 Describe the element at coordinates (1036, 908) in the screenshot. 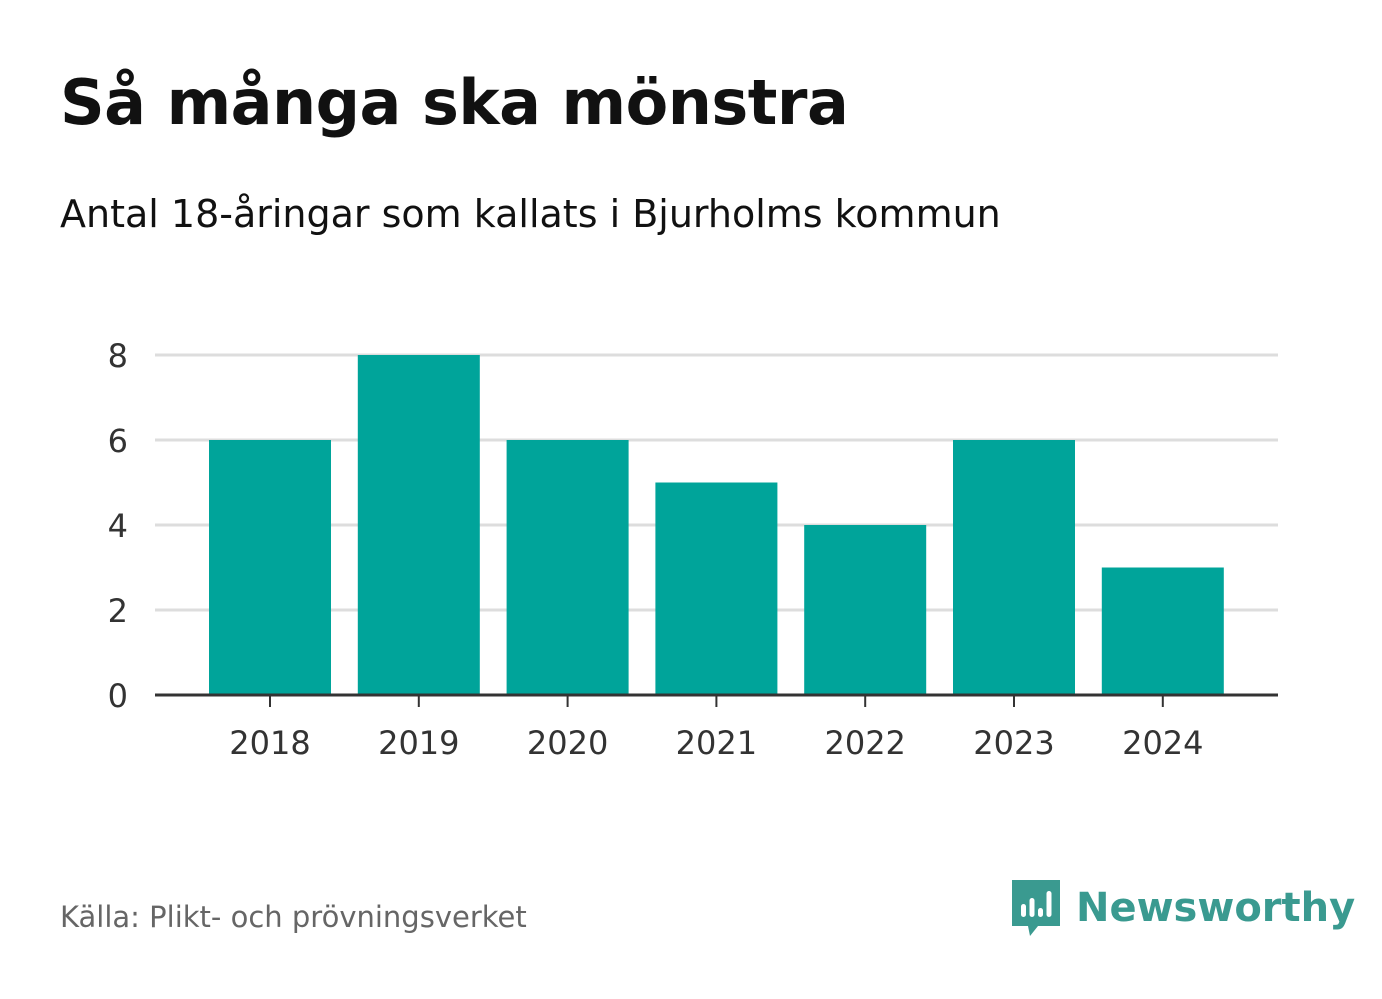

I see `newsworthy-logo-icon` at that location.